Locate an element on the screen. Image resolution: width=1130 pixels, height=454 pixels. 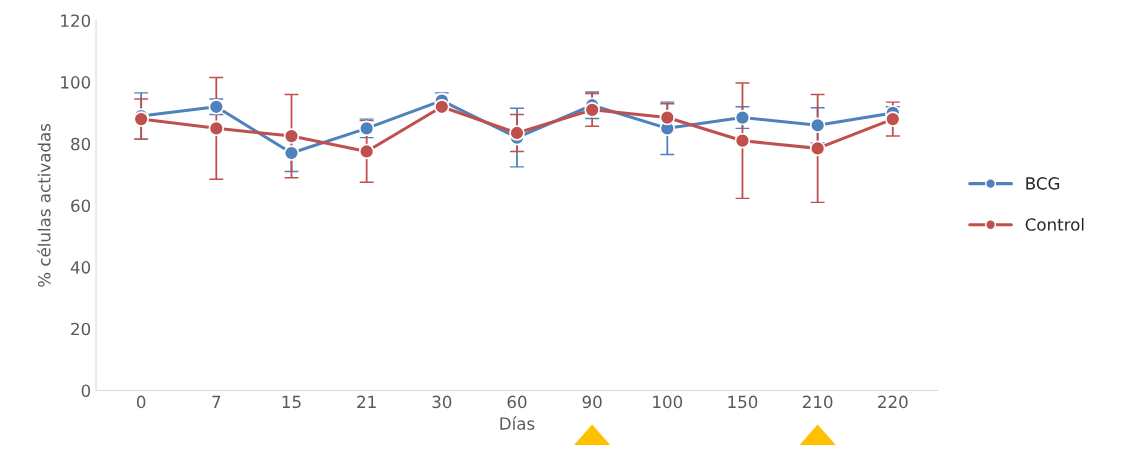
x-tick-label: 100 is located at coordinates (668, 402).